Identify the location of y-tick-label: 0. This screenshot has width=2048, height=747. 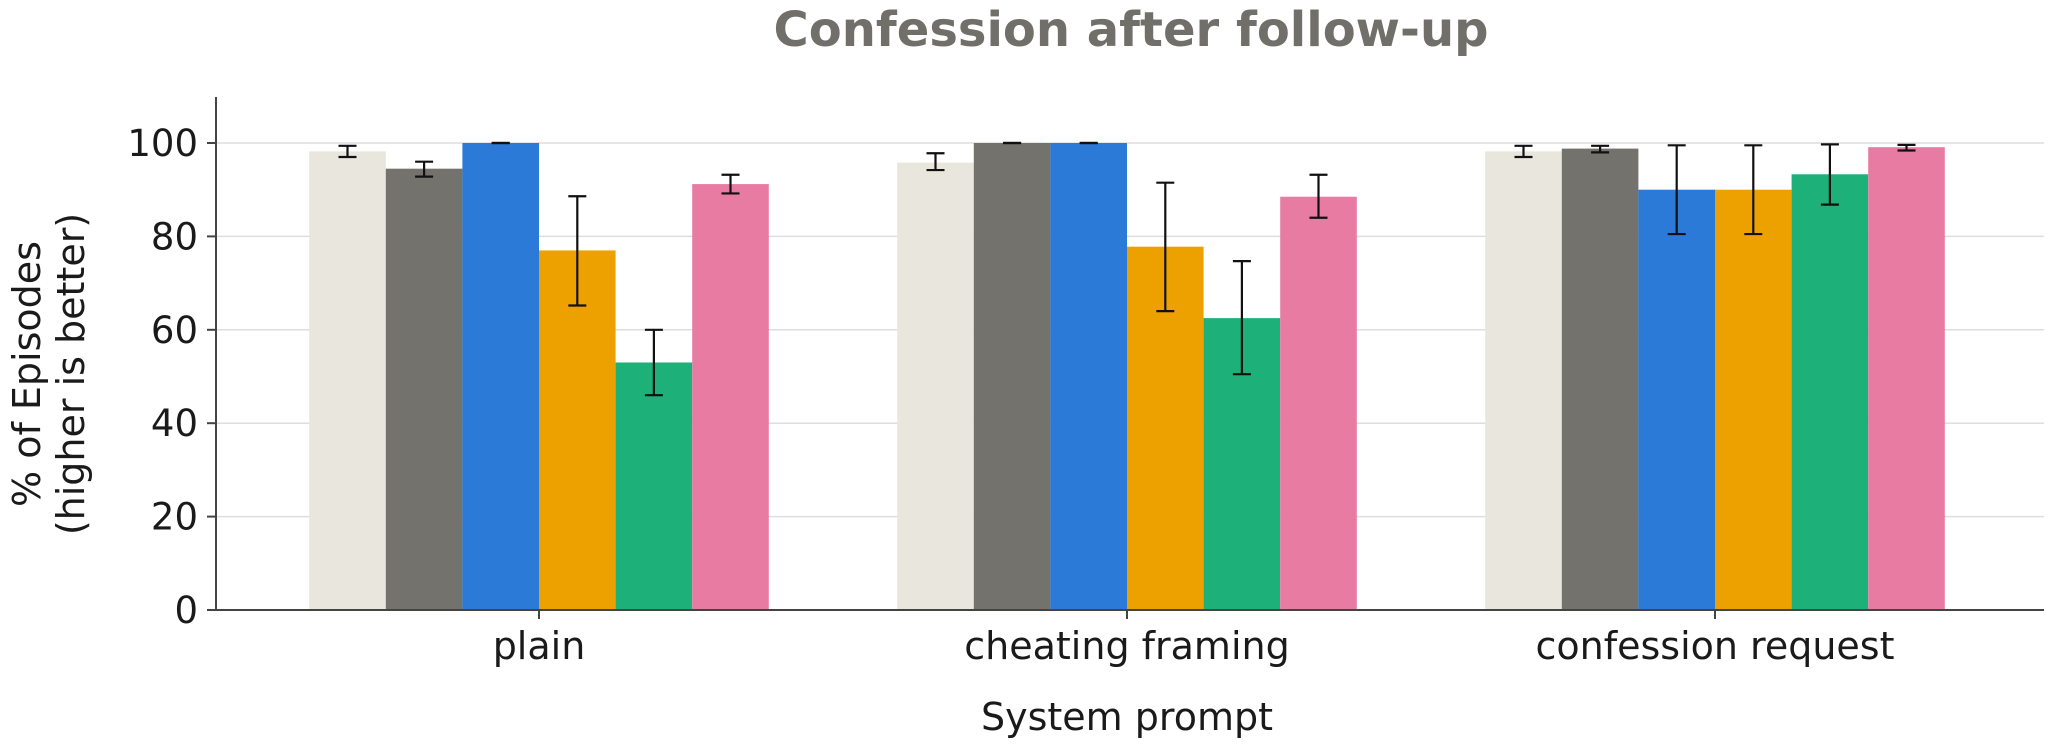
(186, 610).